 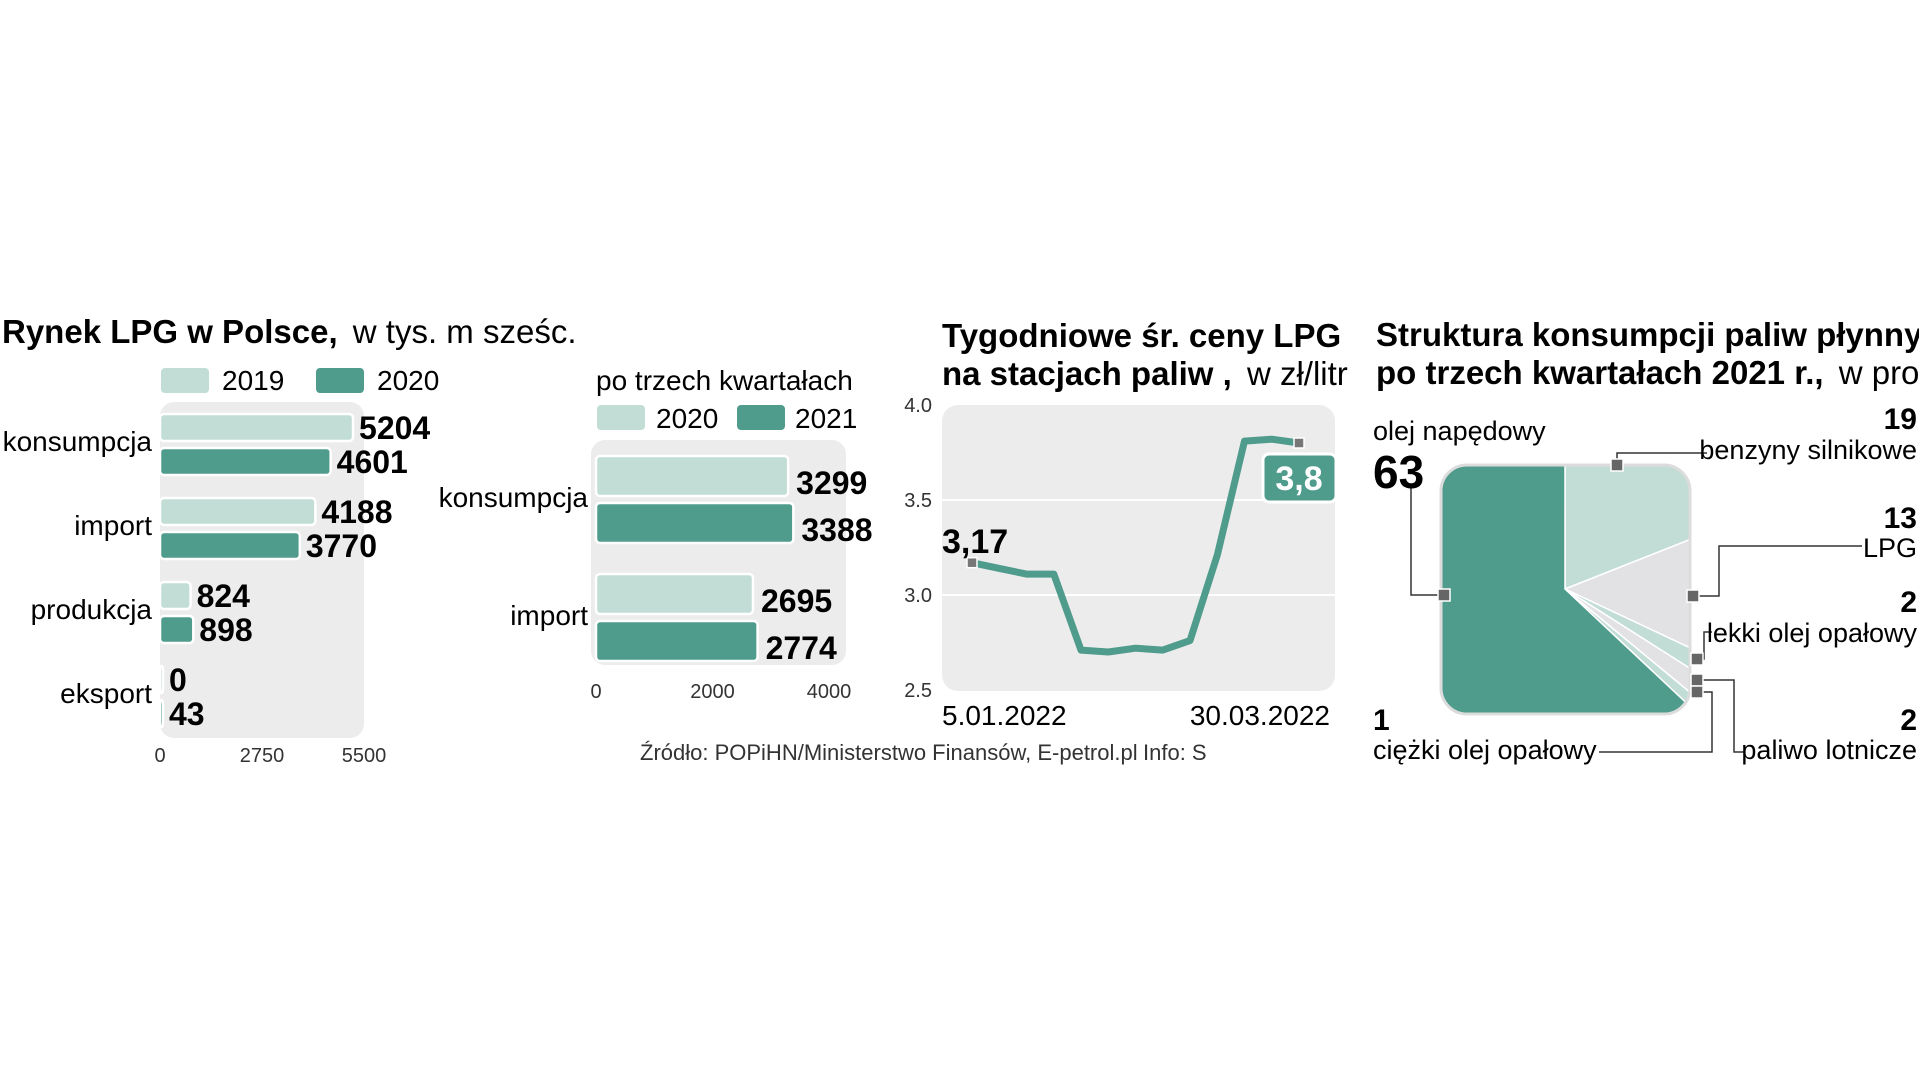 I want to click on bar-value-3-1: 43, so click(x=187, y=714).